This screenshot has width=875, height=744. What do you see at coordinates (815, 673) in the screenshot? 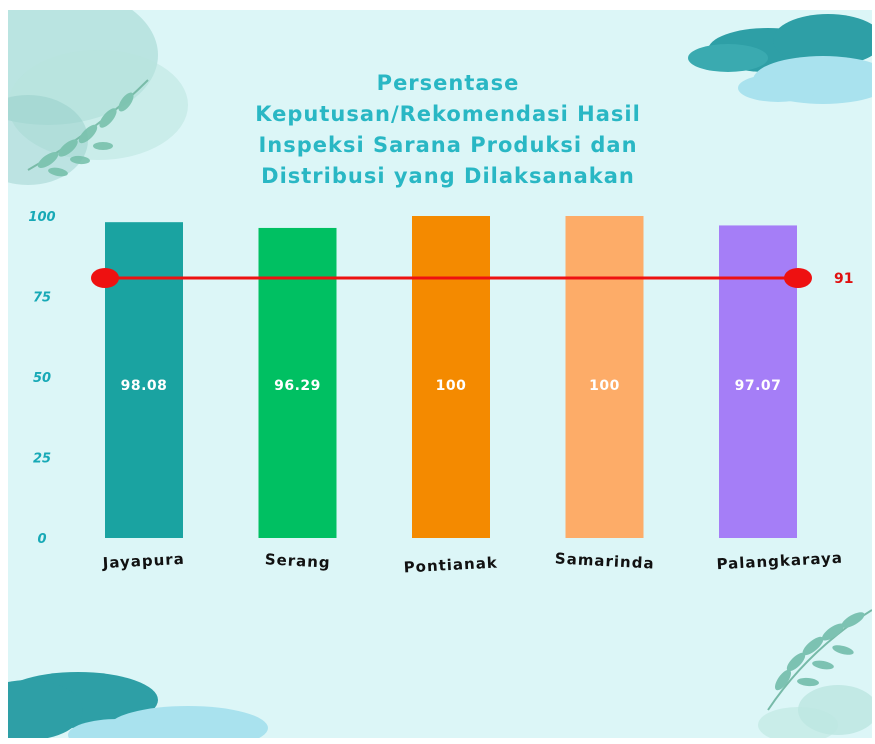
I see `leaf-sprig-bottom-right` at bounding box center [815, 673].